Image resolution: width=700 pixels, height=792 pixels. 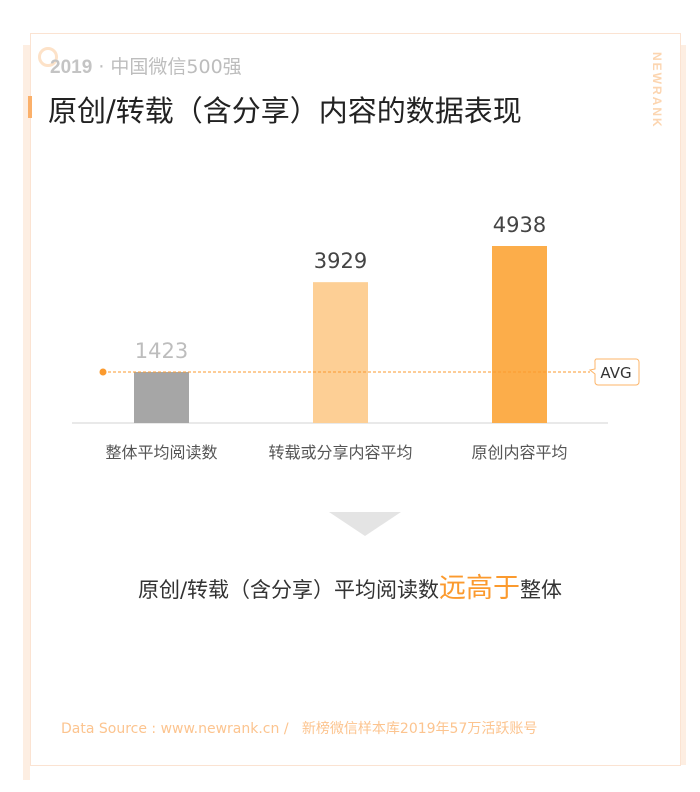 What do you see at coordinates (175, 729) in the screenshot?
I see `source-url: Data Source : www.newrank.cn /` at bounding box center [175, 729].